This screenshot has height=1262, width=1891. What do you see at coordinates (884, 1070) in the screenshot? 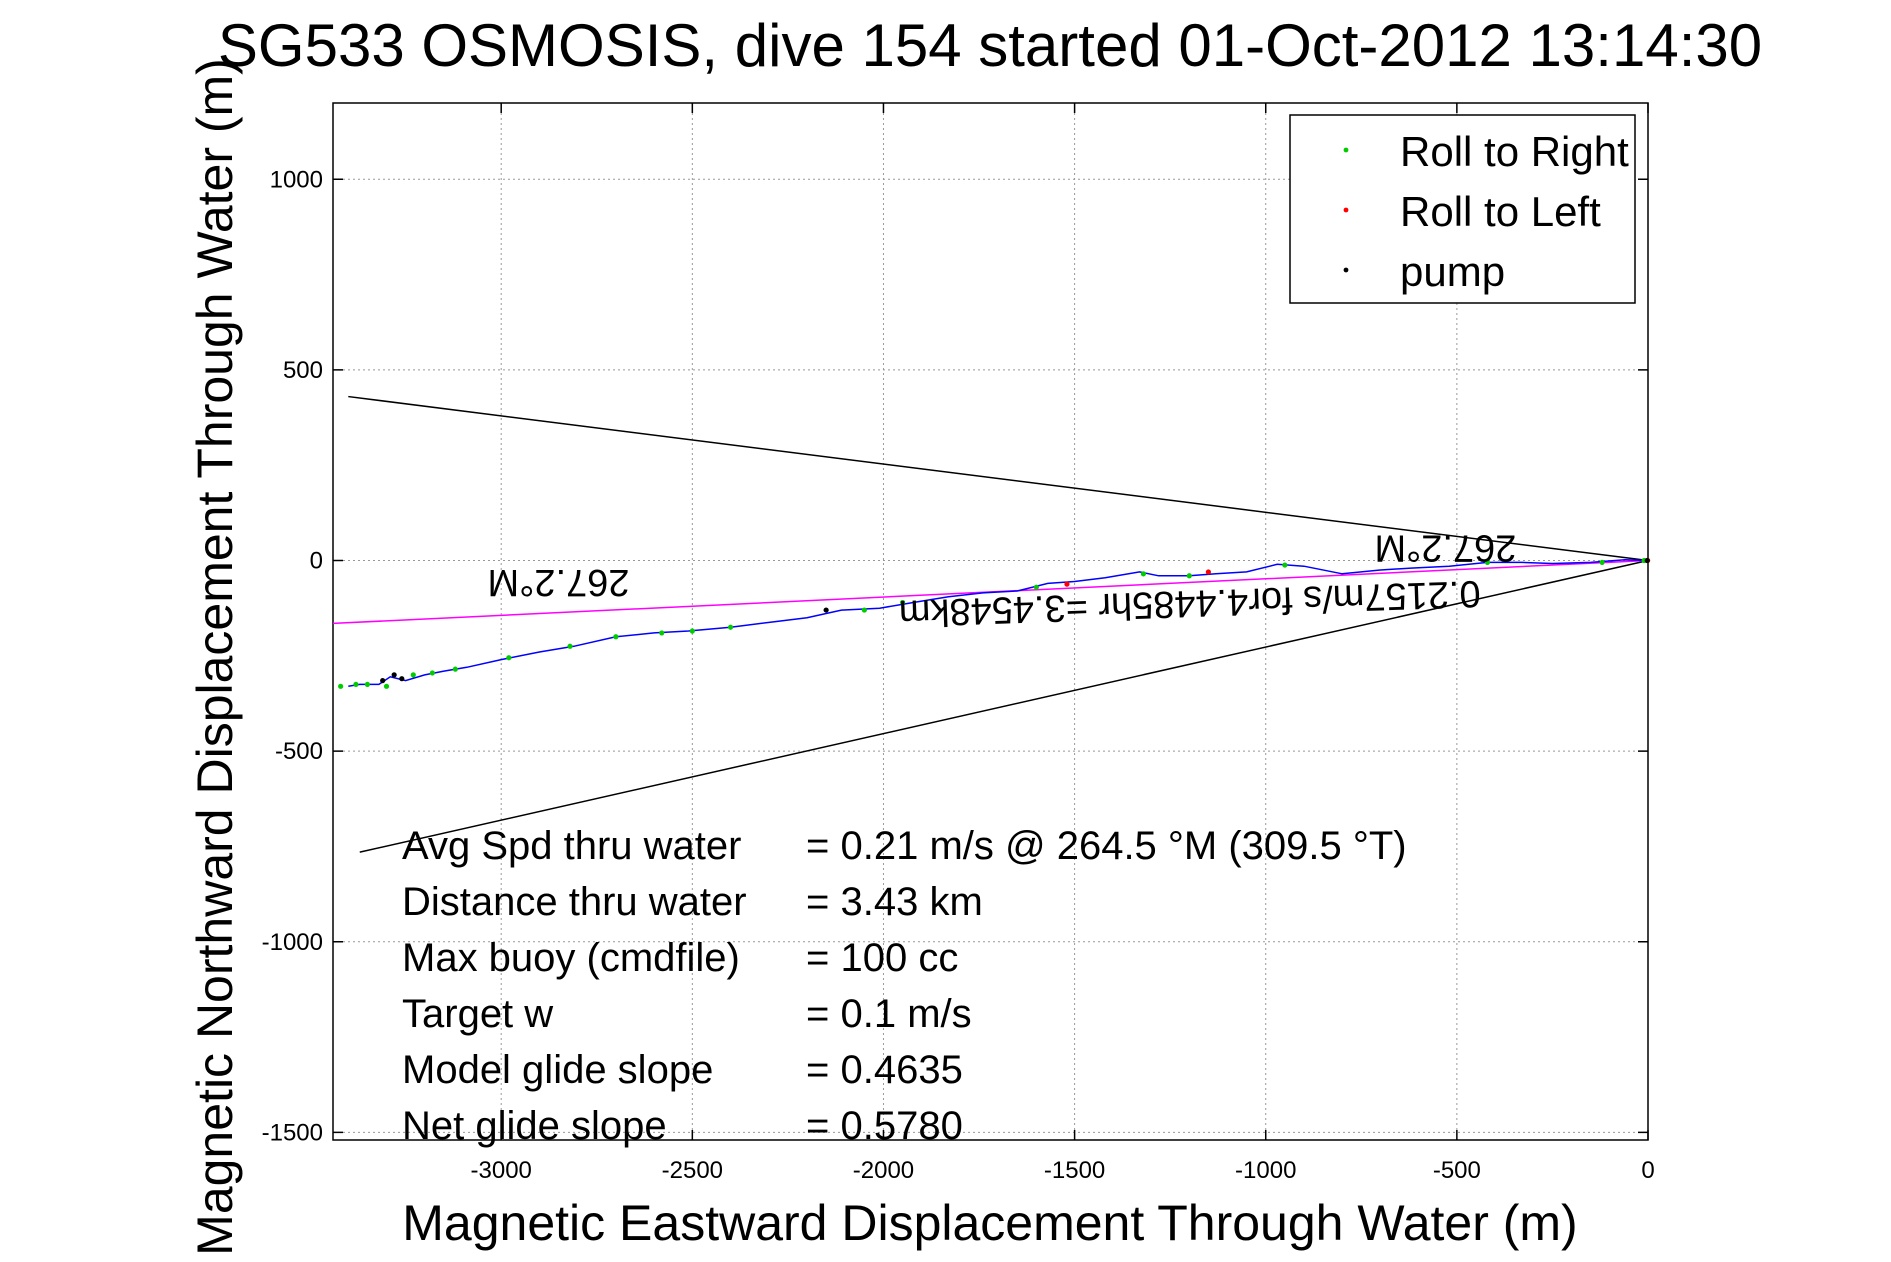
I see `stat-value: = 0.4635` at bounding box center [884, 1070].